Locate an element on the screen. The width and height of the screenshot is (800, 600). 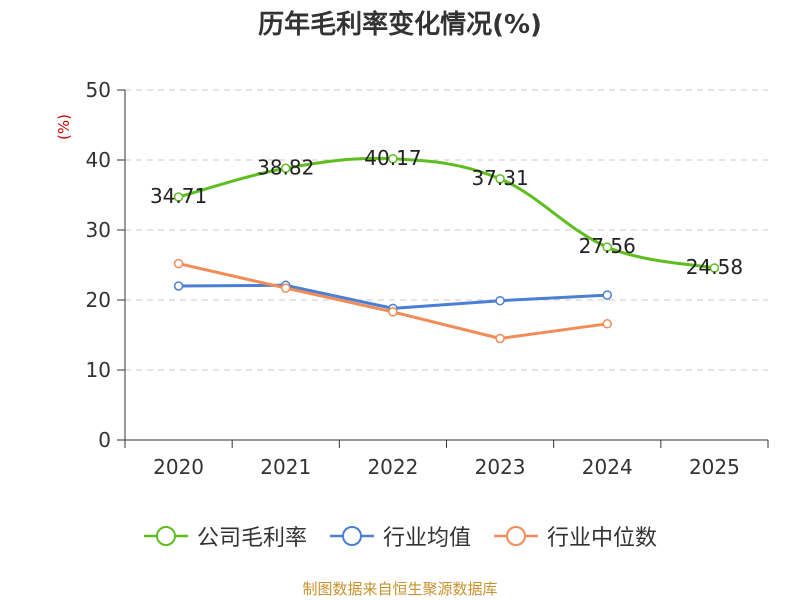
data-label: 27.56 is located at coordinates (607, 246).